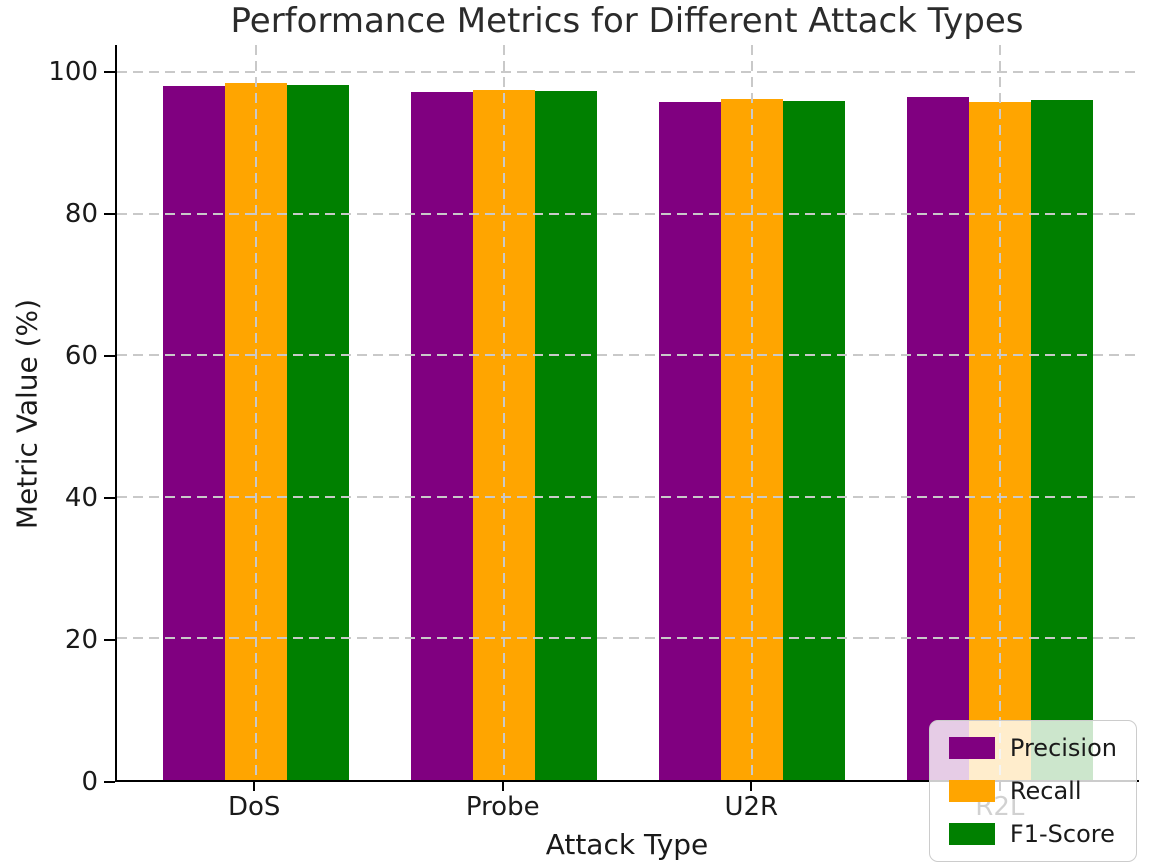 The image size is (1150, 867). What do you see at coordinates (502, 807) in the screenshot?
I see `x-tick-label-probe: Probe` at bounding box center [502, 807].